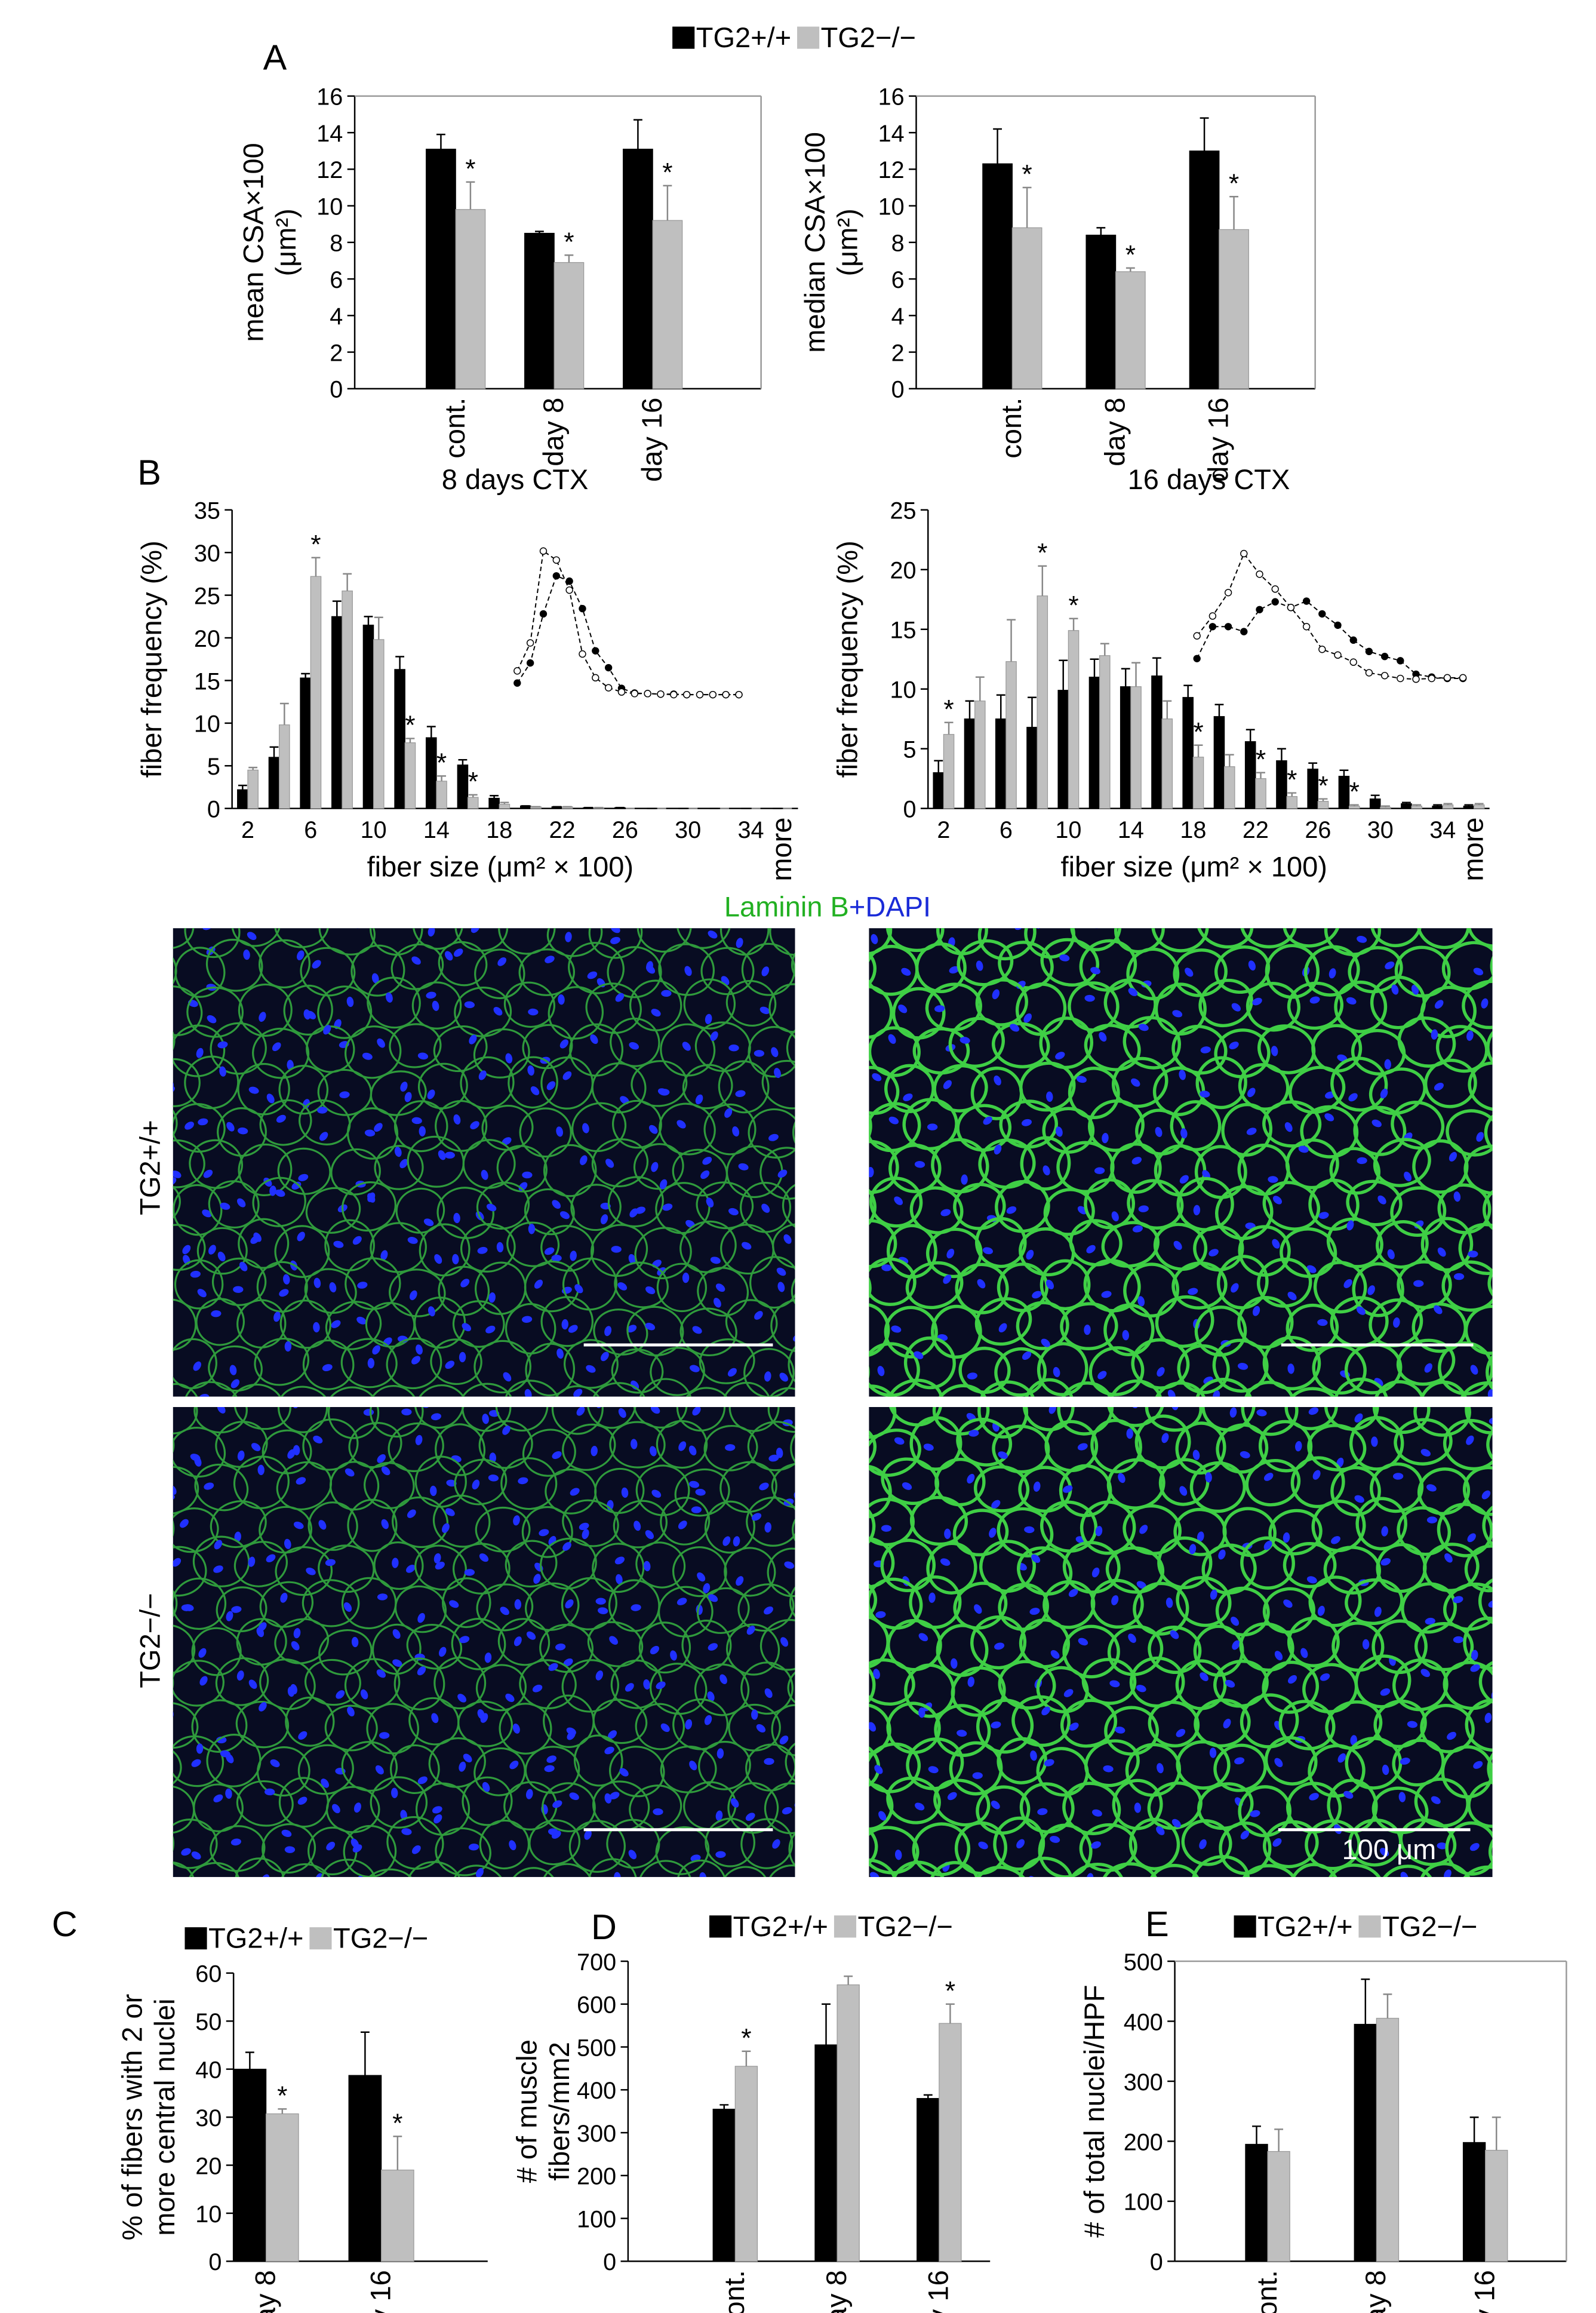 The height and width of the screenshot is (2313, 1596). I want to click on y-tick-label: 0, so click(213, 810).